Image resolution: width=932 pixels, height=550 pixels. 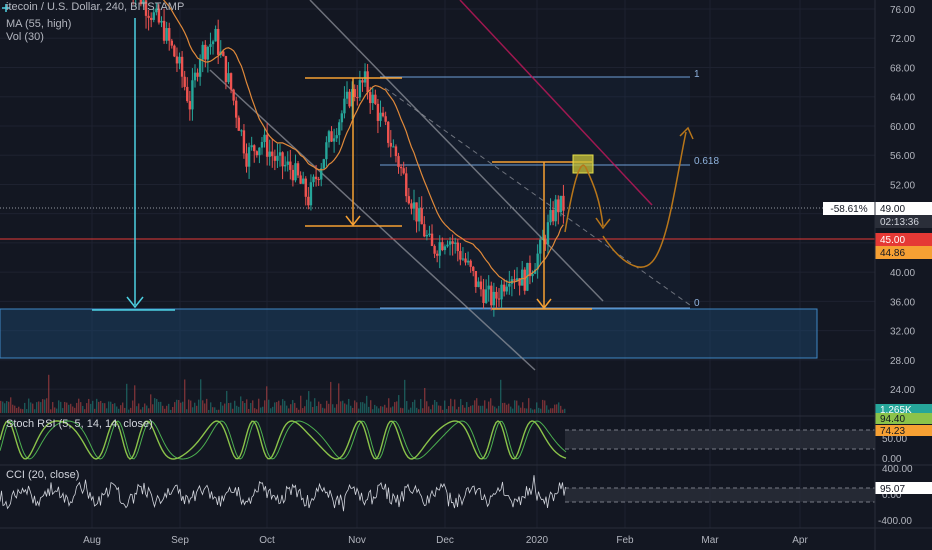 I want to click on target-box, so click(x=583, y=164).